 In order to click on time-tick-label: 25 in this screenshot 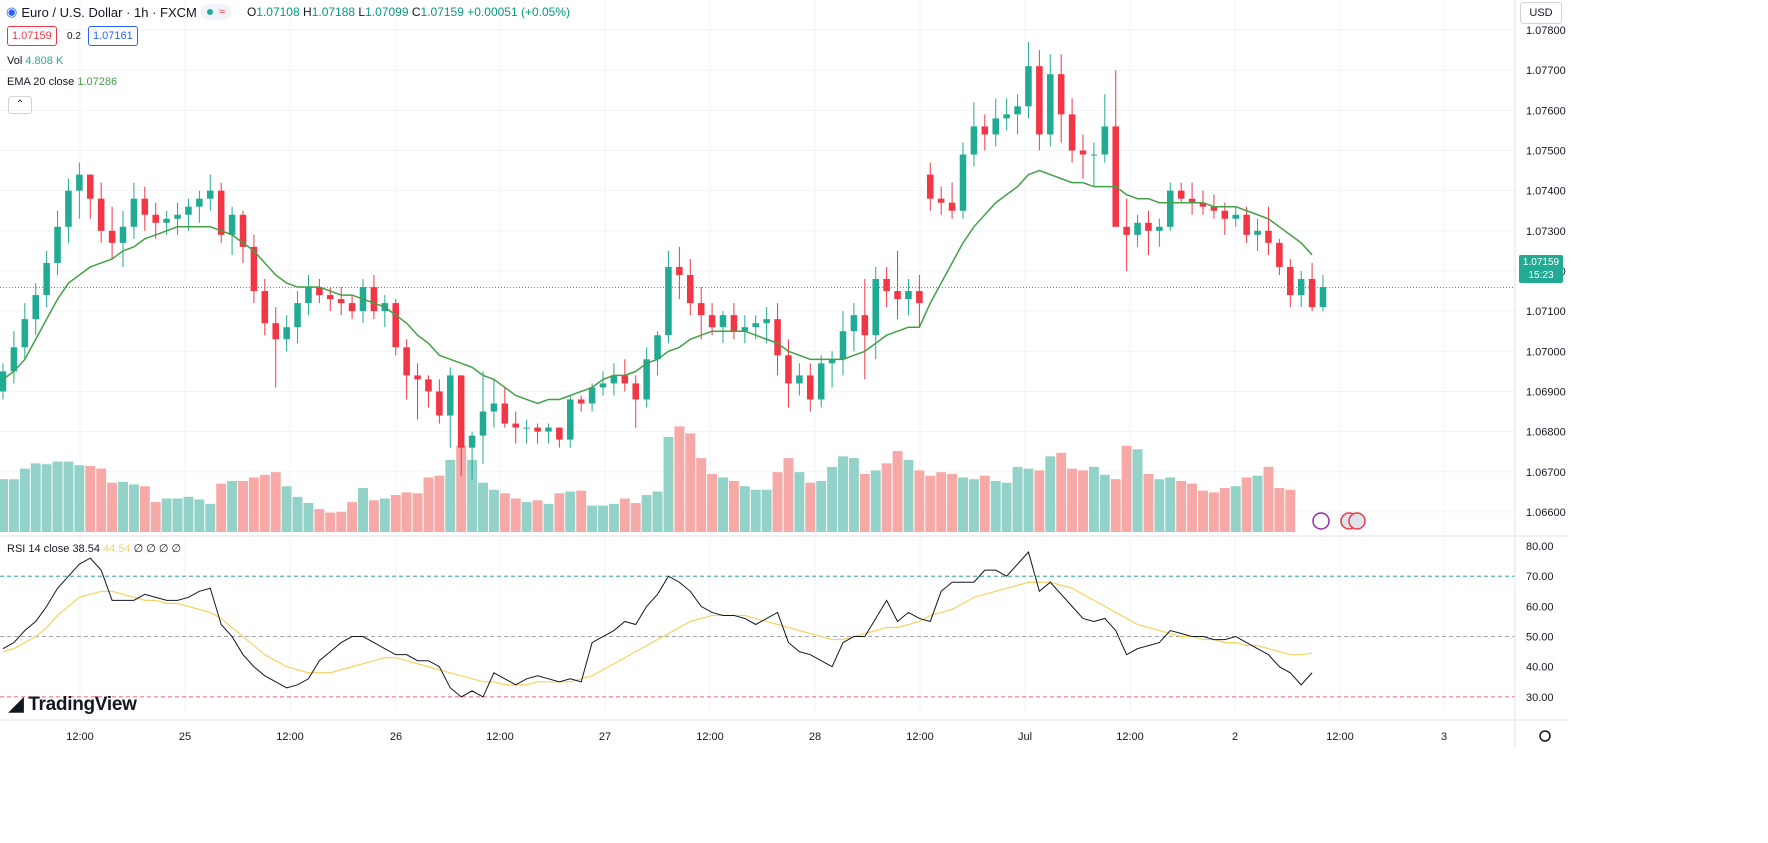, I will do `click(185, 737)`.